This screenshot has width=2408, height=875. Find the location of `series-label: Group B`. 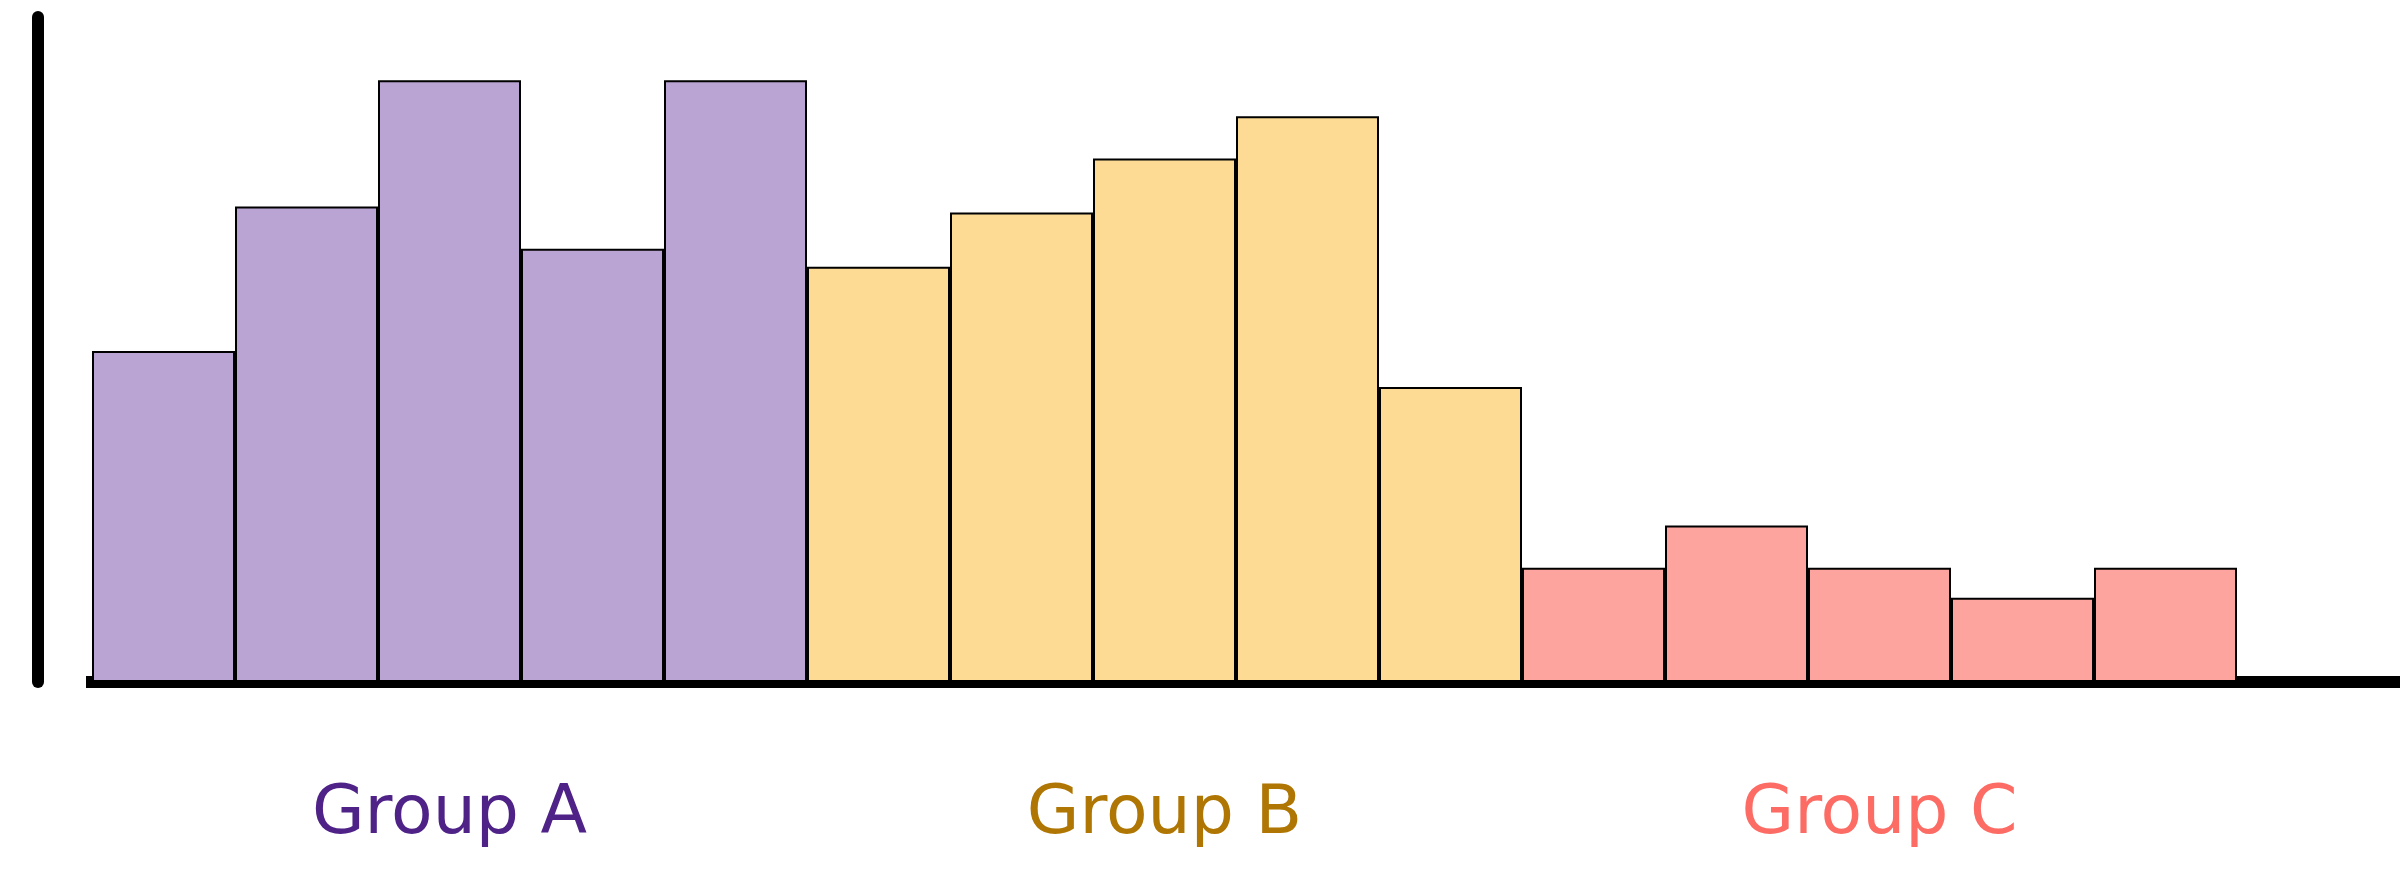

series-label: Group B is located at coordinates (1164, 809).